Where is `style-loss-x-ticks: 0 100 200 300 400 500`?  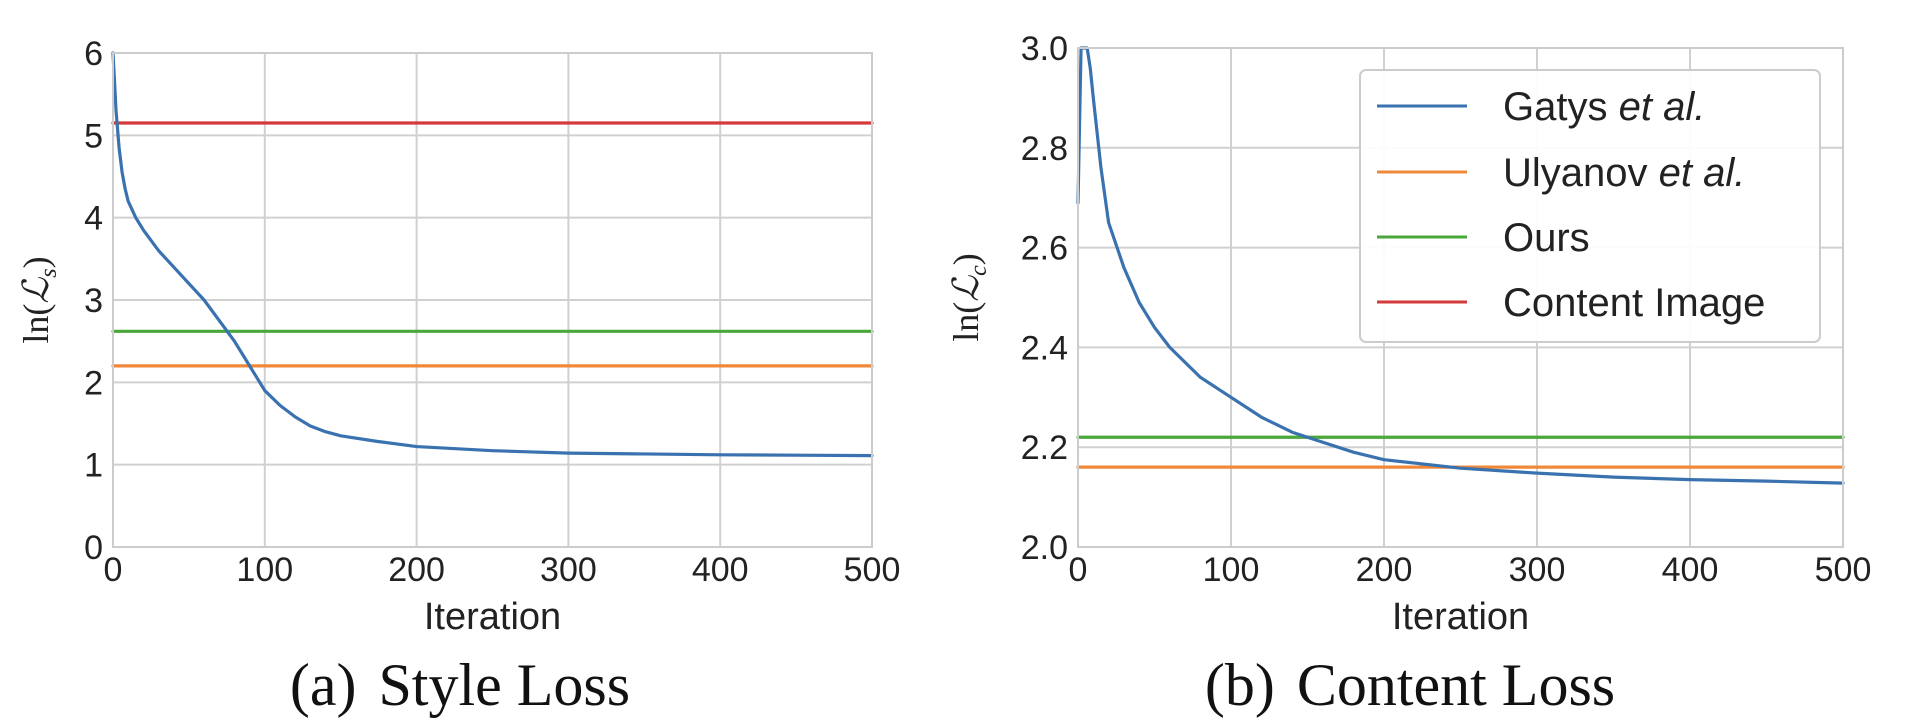
style-loss-x-ticks: 0 100 200 300 400 500 is located at coordinates (502, 570).